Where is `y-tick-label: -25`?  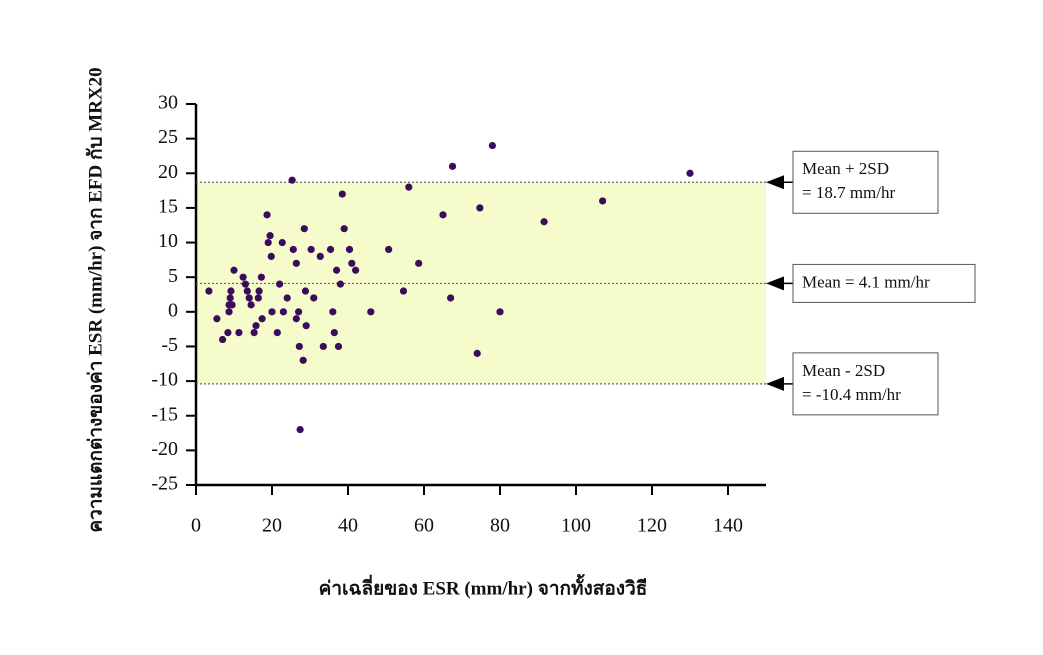
y-tick-label: -25 is located at coordinates (164, 484).